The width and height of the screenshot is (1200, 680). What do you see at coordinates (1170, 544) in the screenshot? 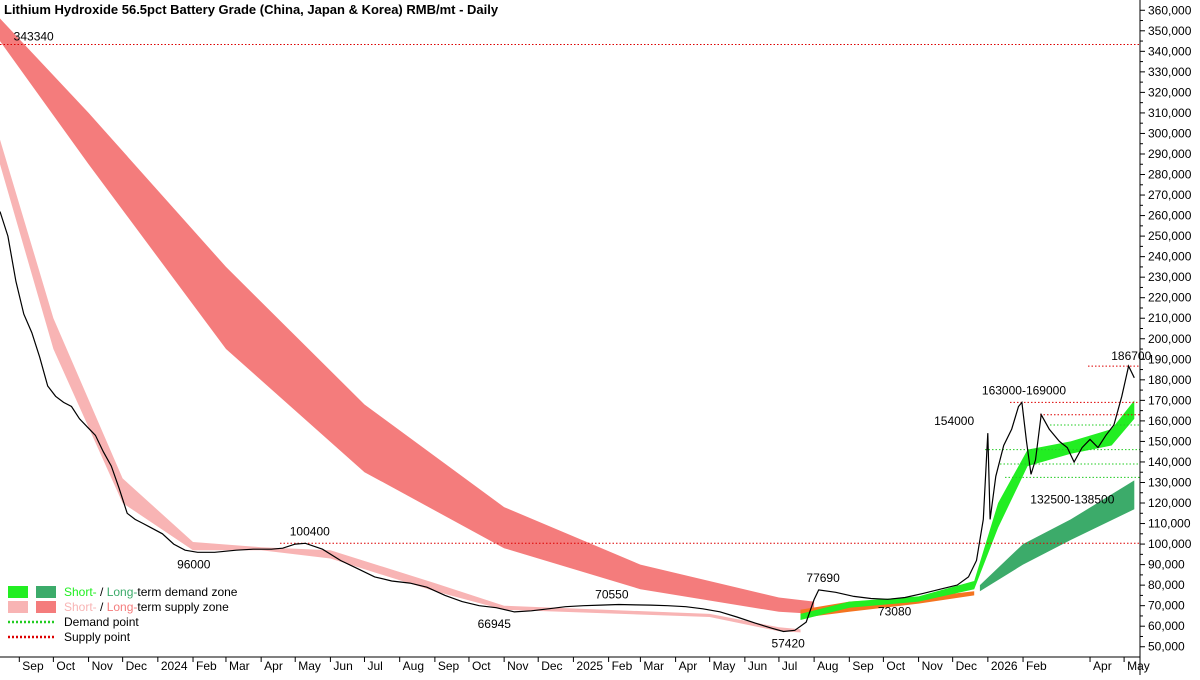
I see `y-tick-label: 100,000` at bounding box center [1170, 544].